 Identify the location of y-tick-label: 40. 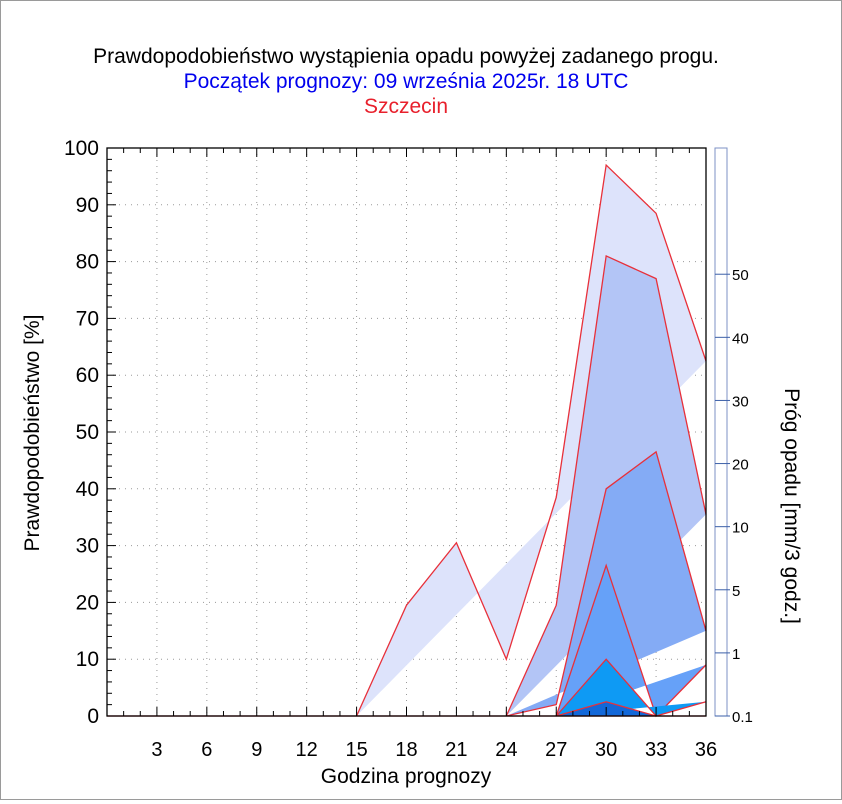
(87, 489).